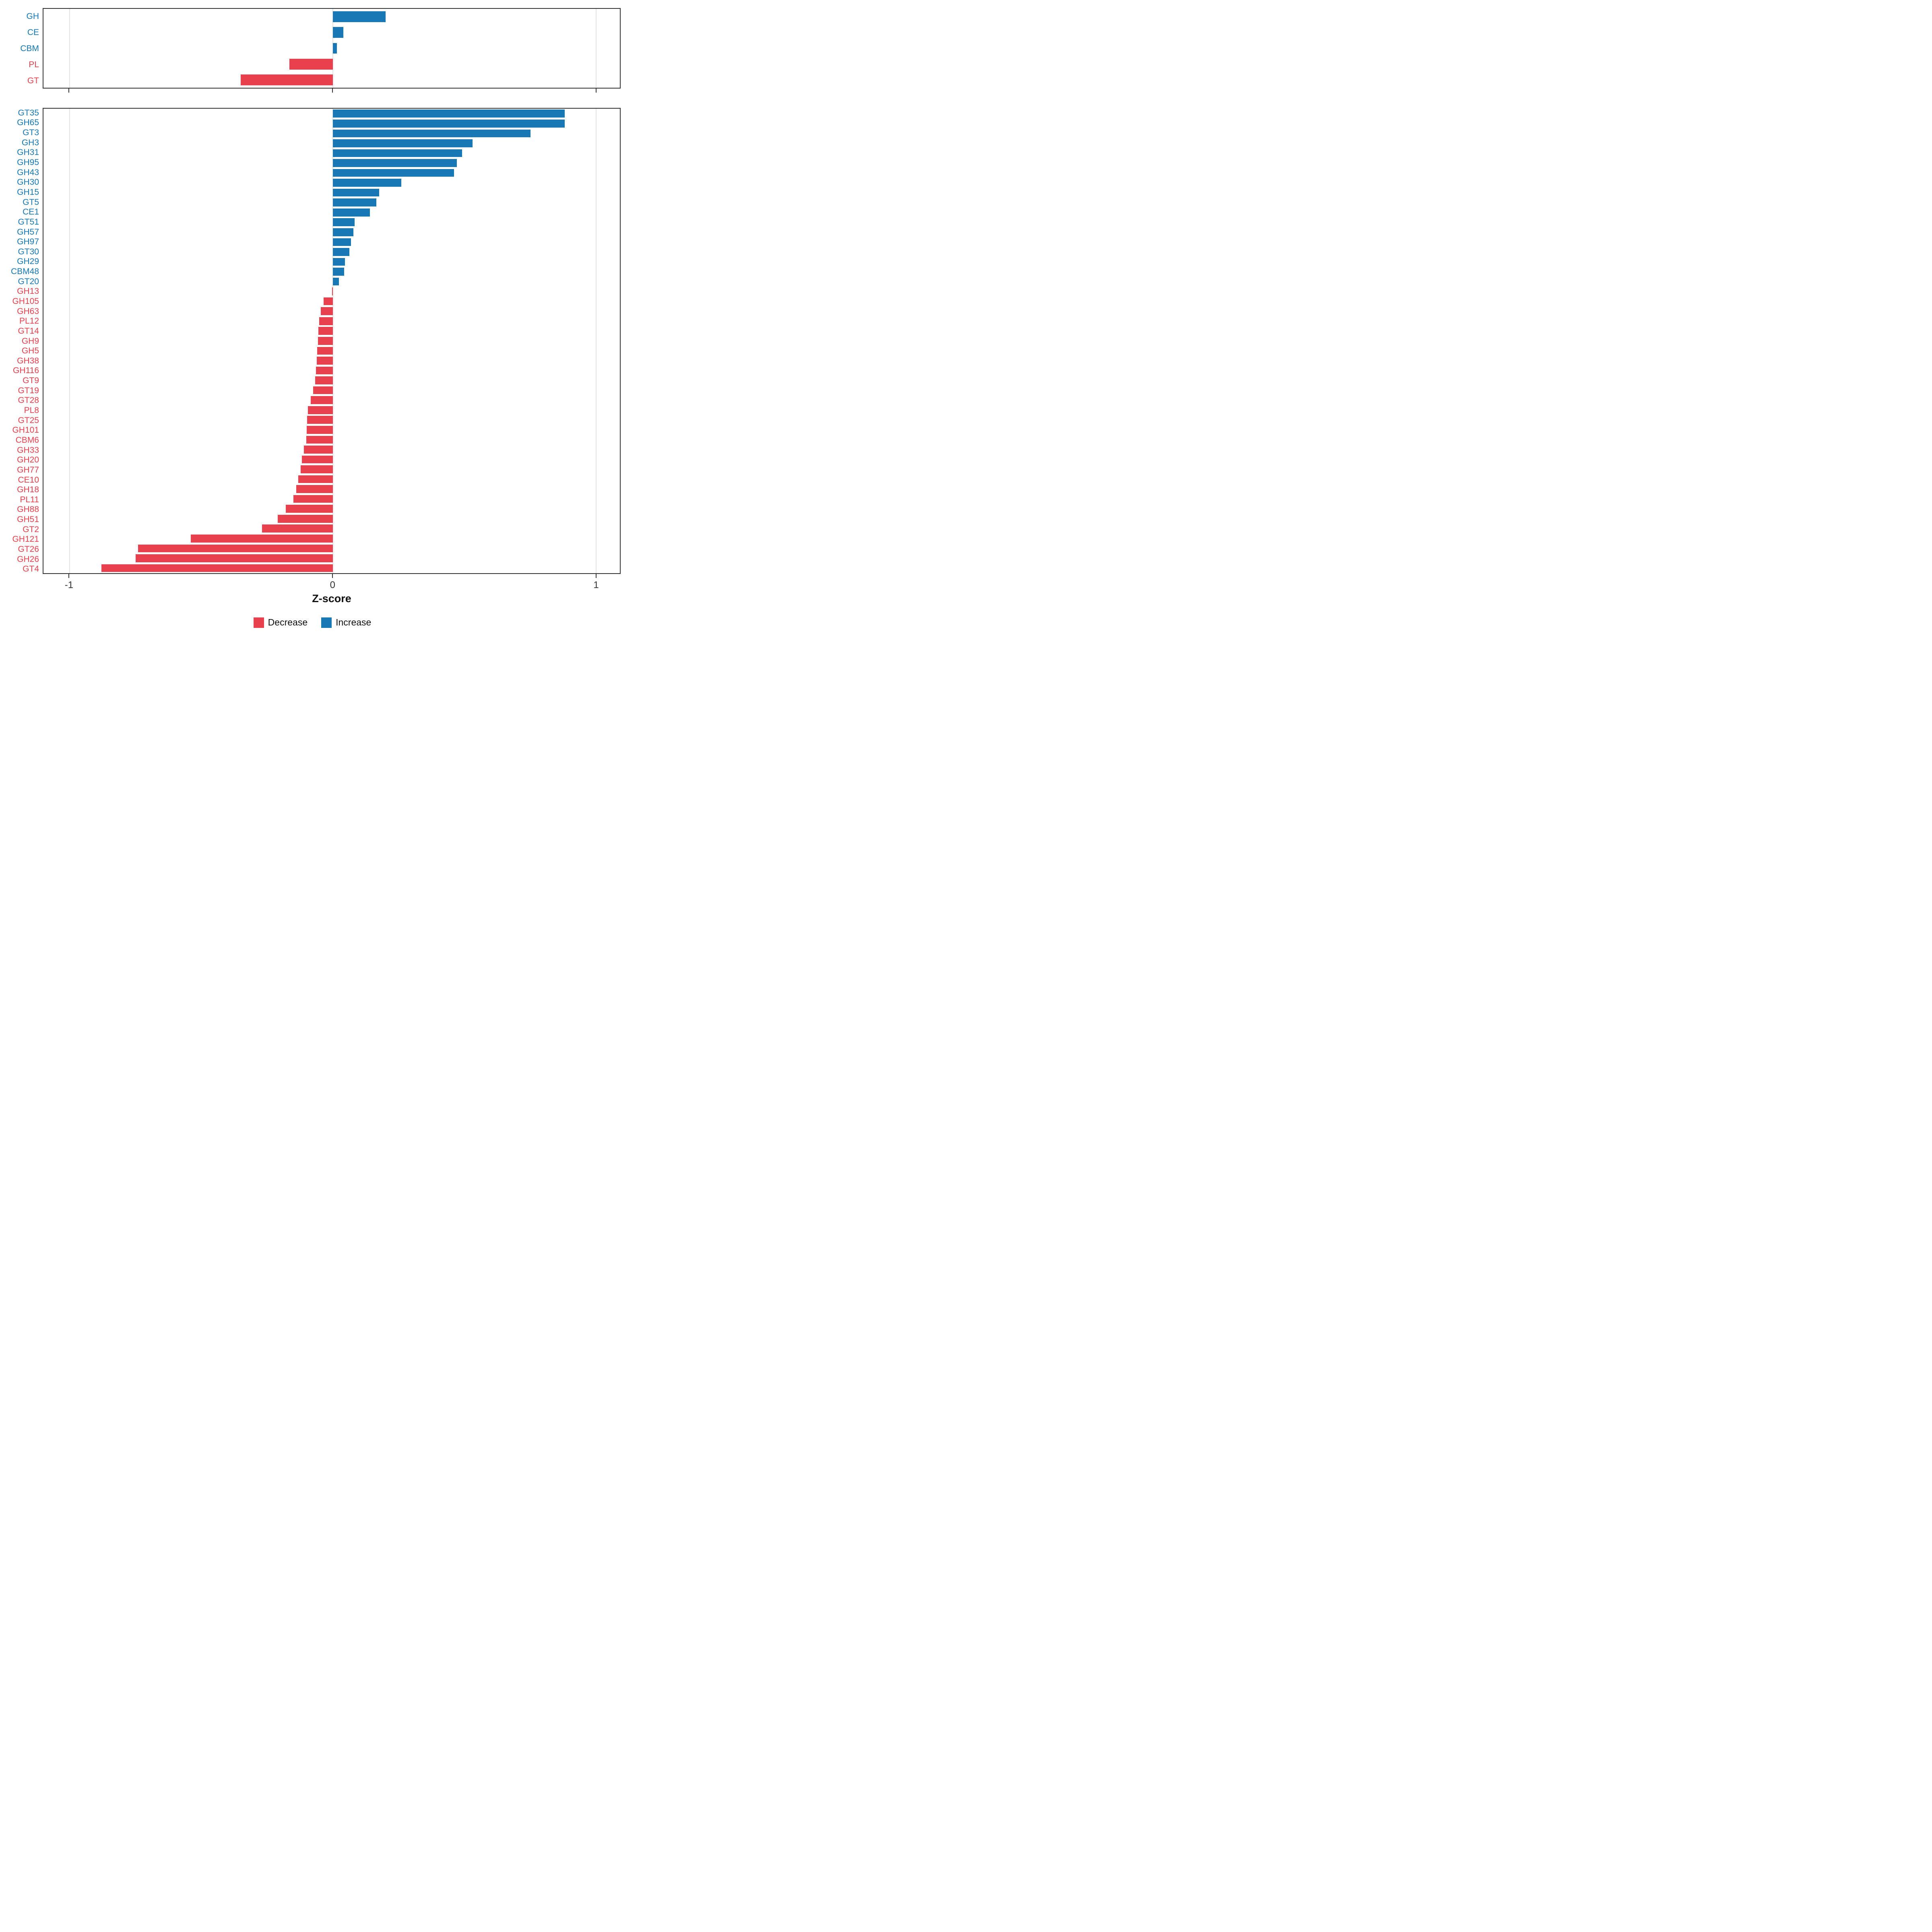  Describe the element at coordinates (28, 281) in the screenshot. I see `category-label: GT20` at that location.